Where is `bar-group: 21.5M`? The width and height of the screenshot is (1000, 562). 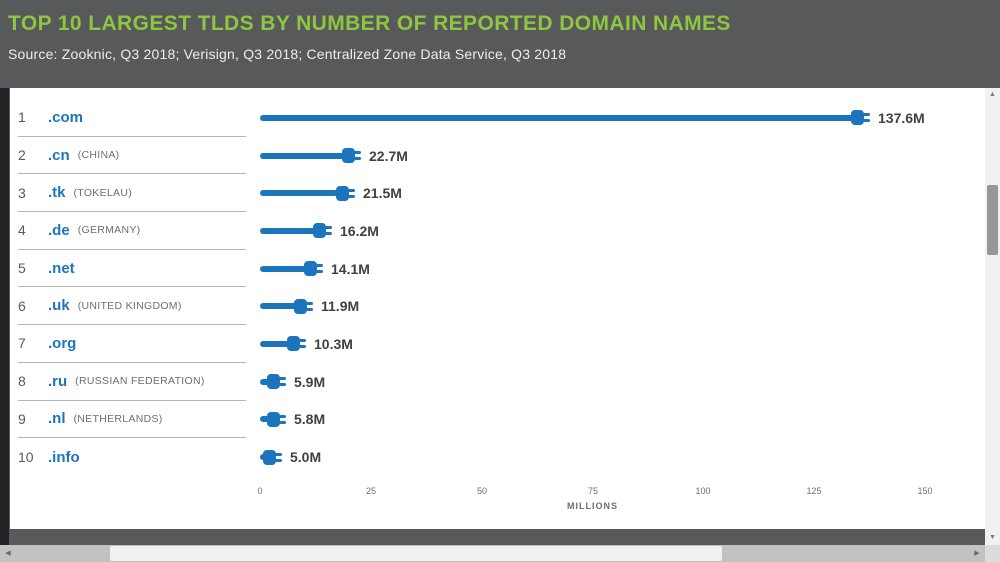
bar-group: 21.5M is located at coordinates (331, 193).